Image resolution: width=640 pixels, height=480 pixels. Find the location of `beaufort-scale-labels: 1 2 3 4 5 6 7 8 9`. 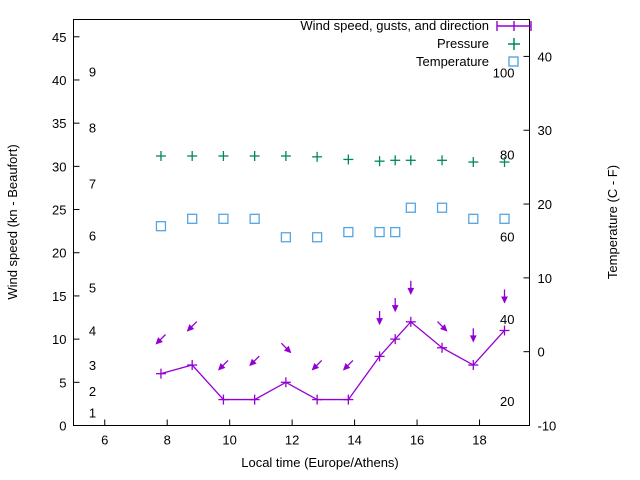

beaufort-scale-labels: 1 2 3 4 5 6 7 8 9 is located at coordinates (92, 242).